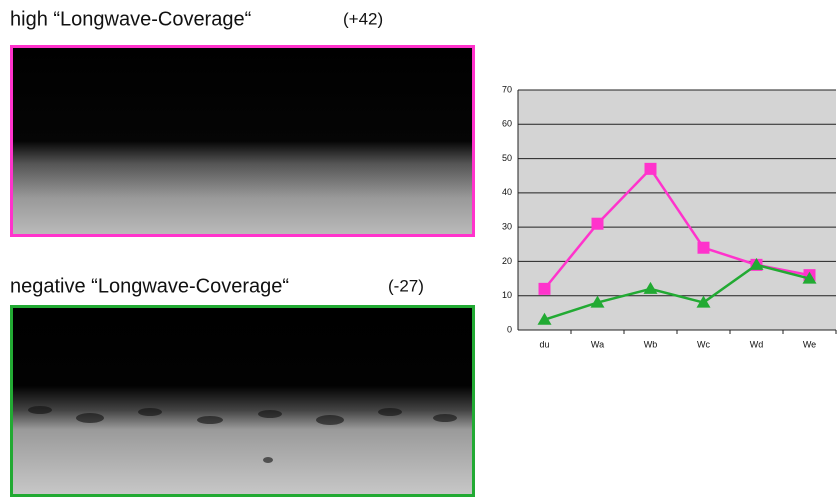 Image resolution: width=838 pixels, height=503 pixels. What do you see at coordinates (507, 227) in the screenshot?
I see `y-tick-label: 30` at bounding box center [507, 227].